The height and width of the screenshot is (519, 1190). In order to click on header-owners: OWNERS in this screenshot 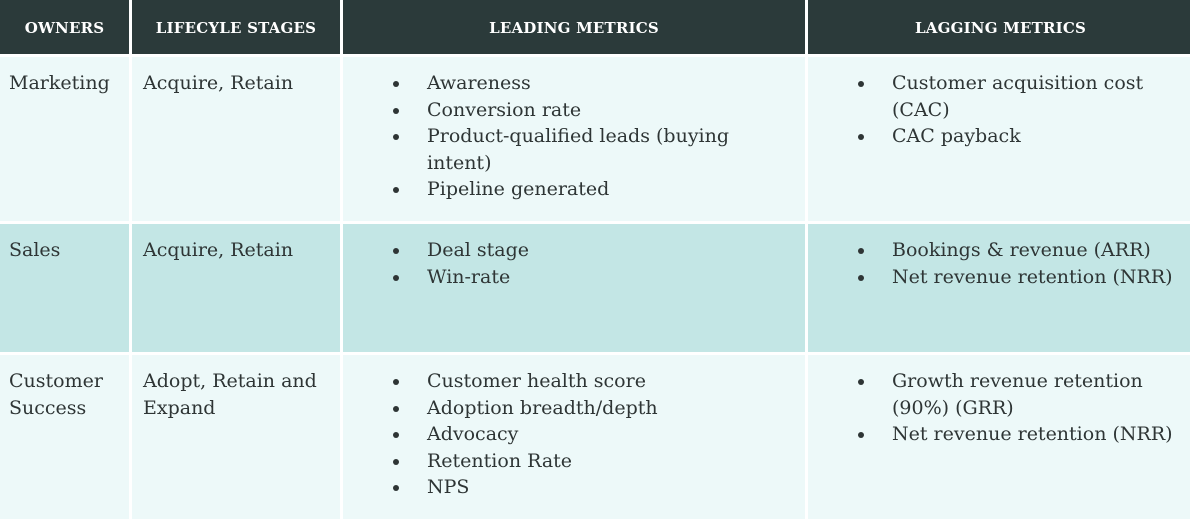, I will do `click(64, 27)`.